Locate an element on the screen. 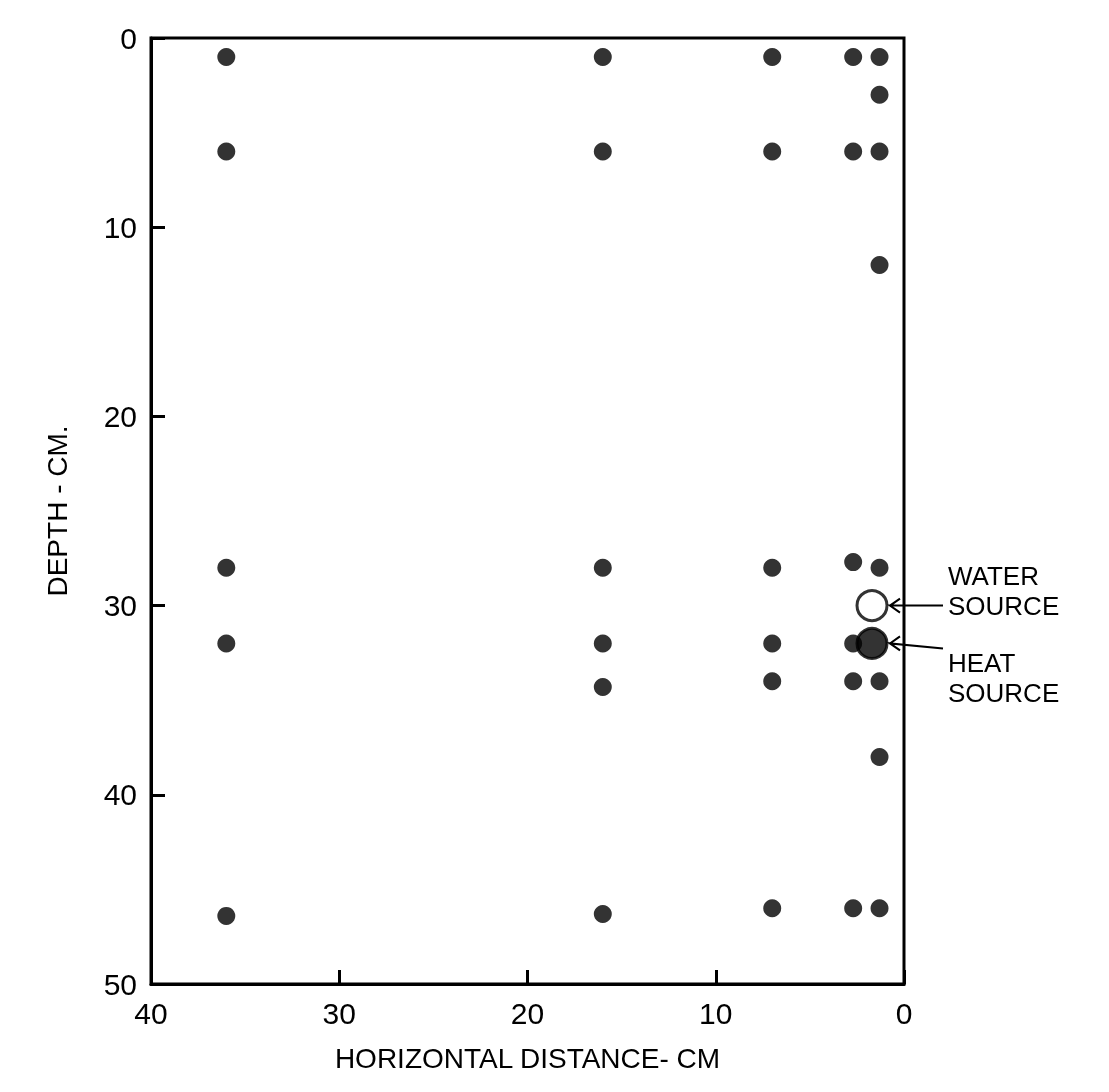 Image resolution: width=1109 pixels, height=1092 pixels. annotation: WATER SOURCE is located at coordinates (1004, 590).